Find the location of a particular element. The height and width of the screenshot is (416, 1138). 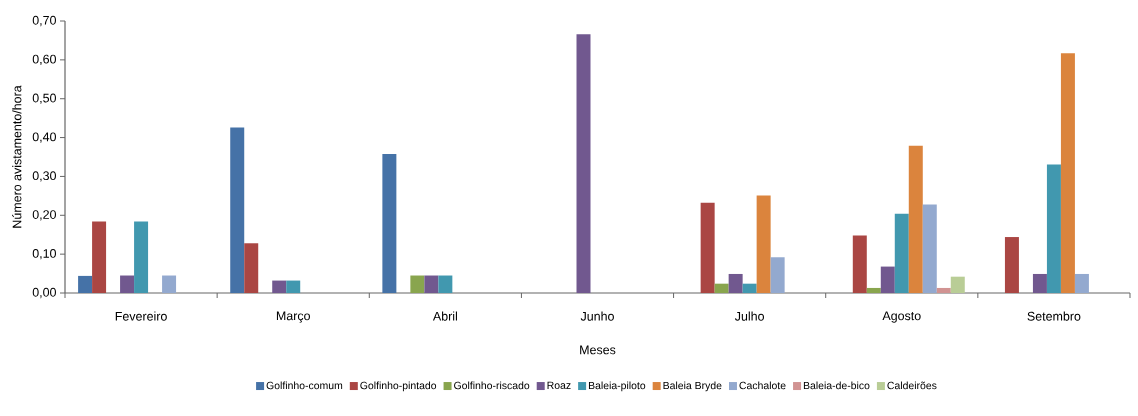

x-tick-label: Setembro is located at coordinates (1054, 316).